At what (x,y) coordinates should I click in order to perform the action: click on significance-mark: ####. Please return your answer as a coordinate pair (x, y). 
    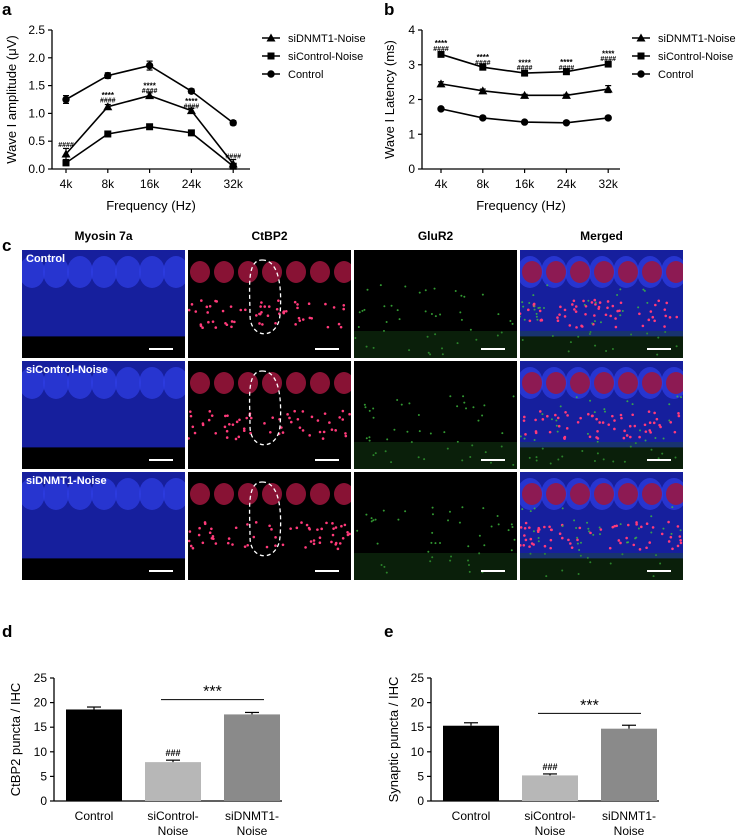
    Looking at the image, I should click on (567, 68).